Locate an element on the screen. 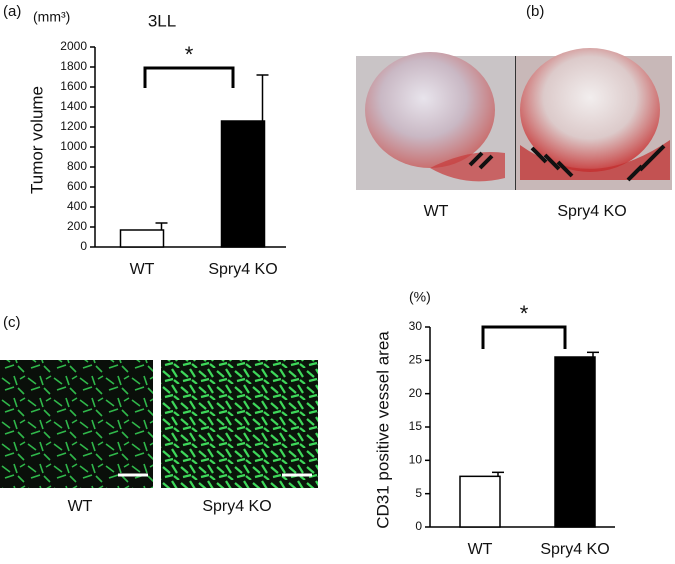 This screenshot has height=564, width=675. y-tick-label: 10 is located at coordinates (416, 460).